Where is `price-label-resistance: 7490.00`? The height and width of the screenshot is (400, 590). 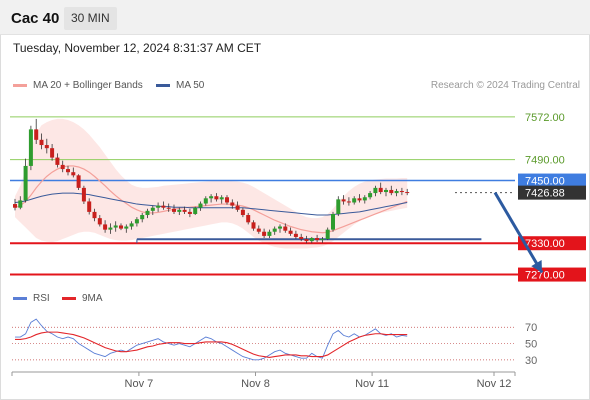
price-label-resistance: 7490.00 is located at coordinates (545, 161).